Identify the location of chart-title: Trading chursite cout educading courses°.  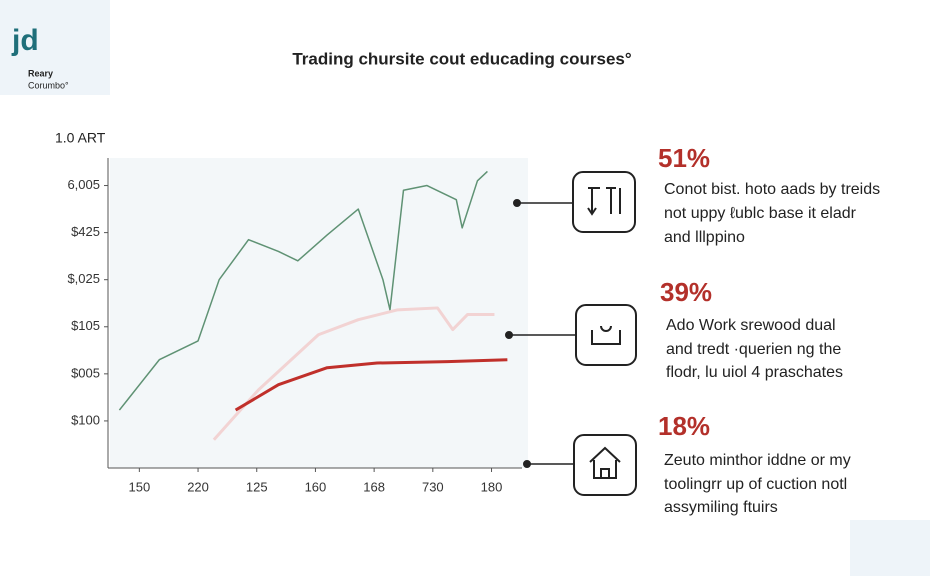
(462, 58).